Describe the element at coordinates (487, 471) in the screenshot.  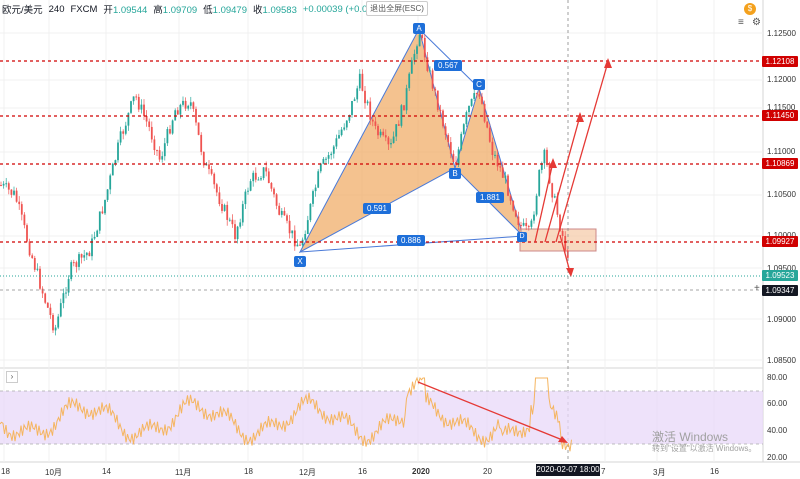
I see `time-tick-9: 20` at that location.